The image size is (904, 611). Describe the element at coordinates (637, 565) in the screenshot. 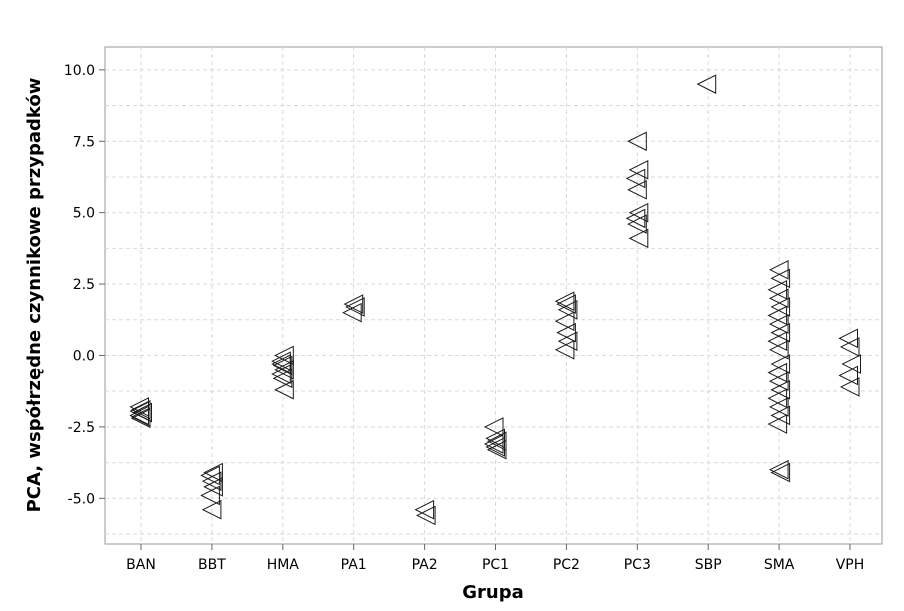

I see `x-tick-label: PC3` at that location.